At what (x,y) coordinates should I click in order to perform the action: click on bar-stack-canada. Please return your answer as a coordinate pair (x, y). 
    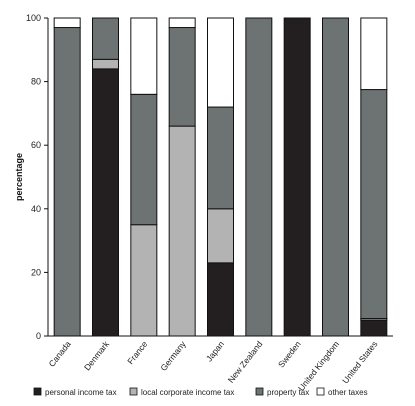
    Looking at the image, I should click on (67, 177).